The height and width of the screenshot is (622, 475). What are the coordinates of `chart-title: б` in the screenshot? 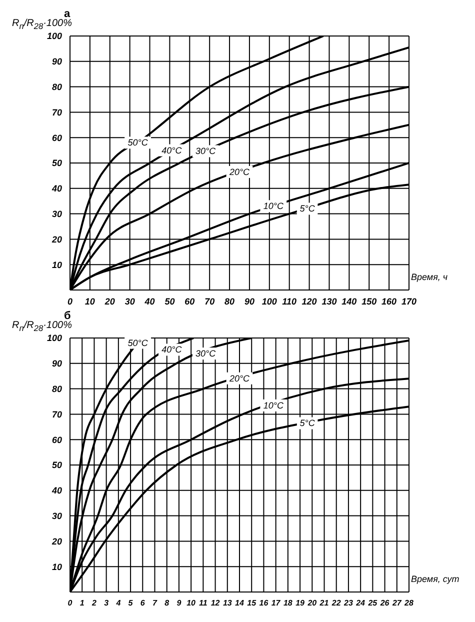 It's located at (67, 316).